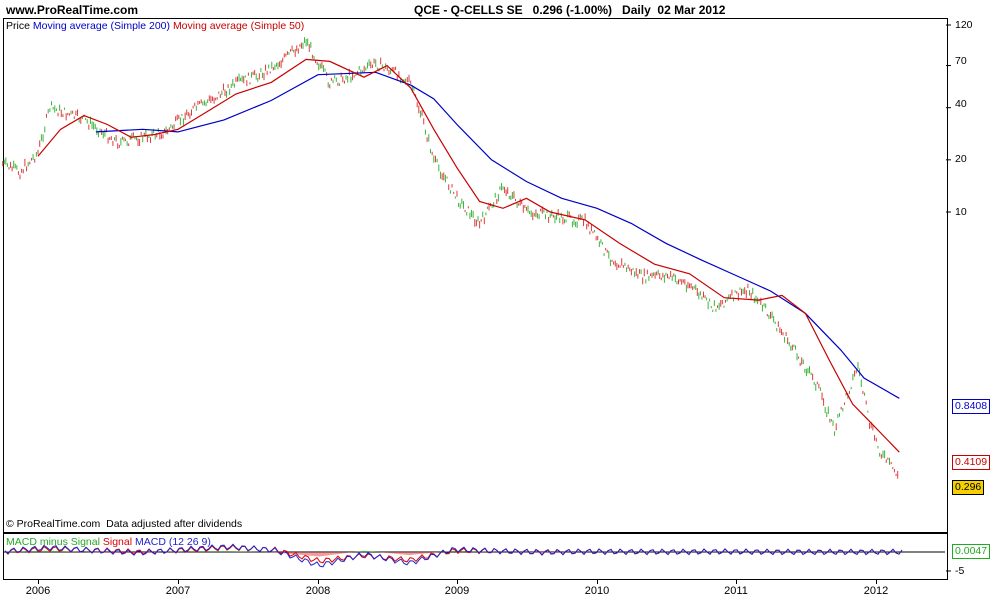  What do you see at coordinates (971, 406) in the screenshot?
I see `ma200-value-box: 0.8408` at bounding box center [971, 406].